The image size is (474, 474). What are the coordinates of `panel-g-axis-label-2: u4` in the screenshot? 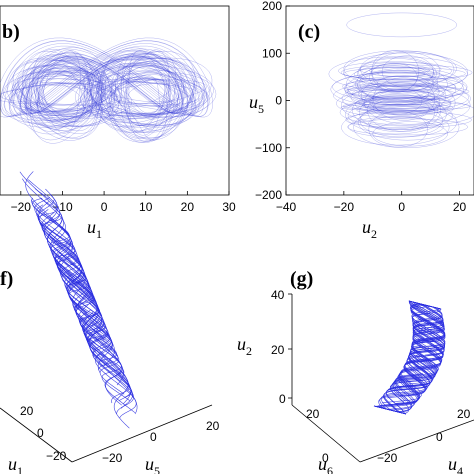 It's located at (455, 464).